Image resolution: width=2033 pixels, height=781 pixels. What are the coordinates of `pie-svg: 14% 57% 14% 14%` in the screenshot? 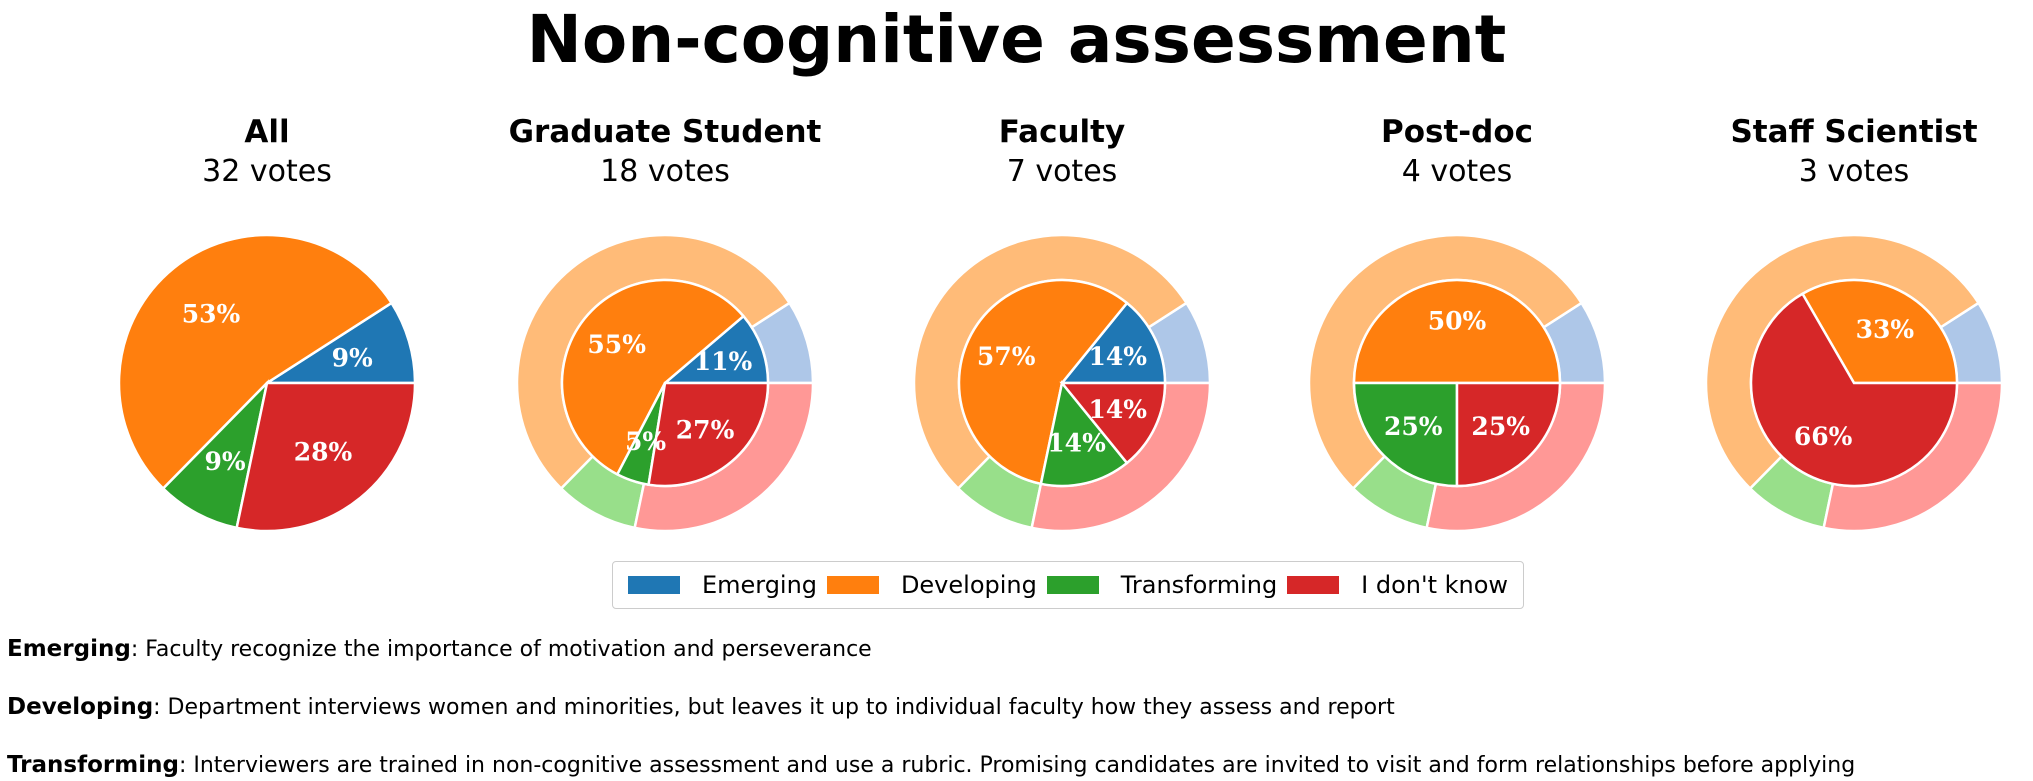 It's located at (1062, 383).